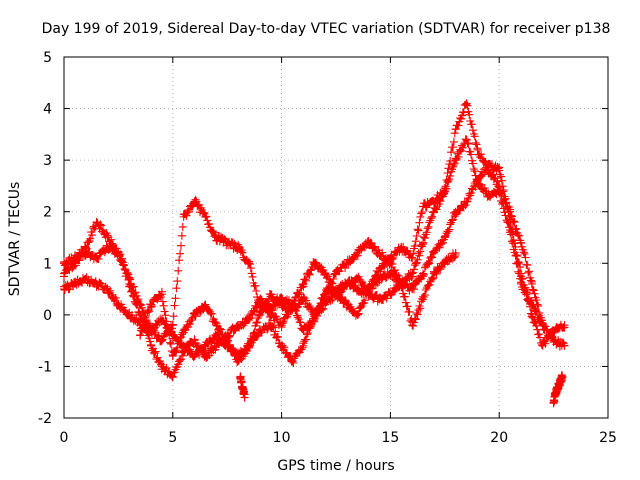  I want to click on y-tick-label: -2, so click(45, 419).